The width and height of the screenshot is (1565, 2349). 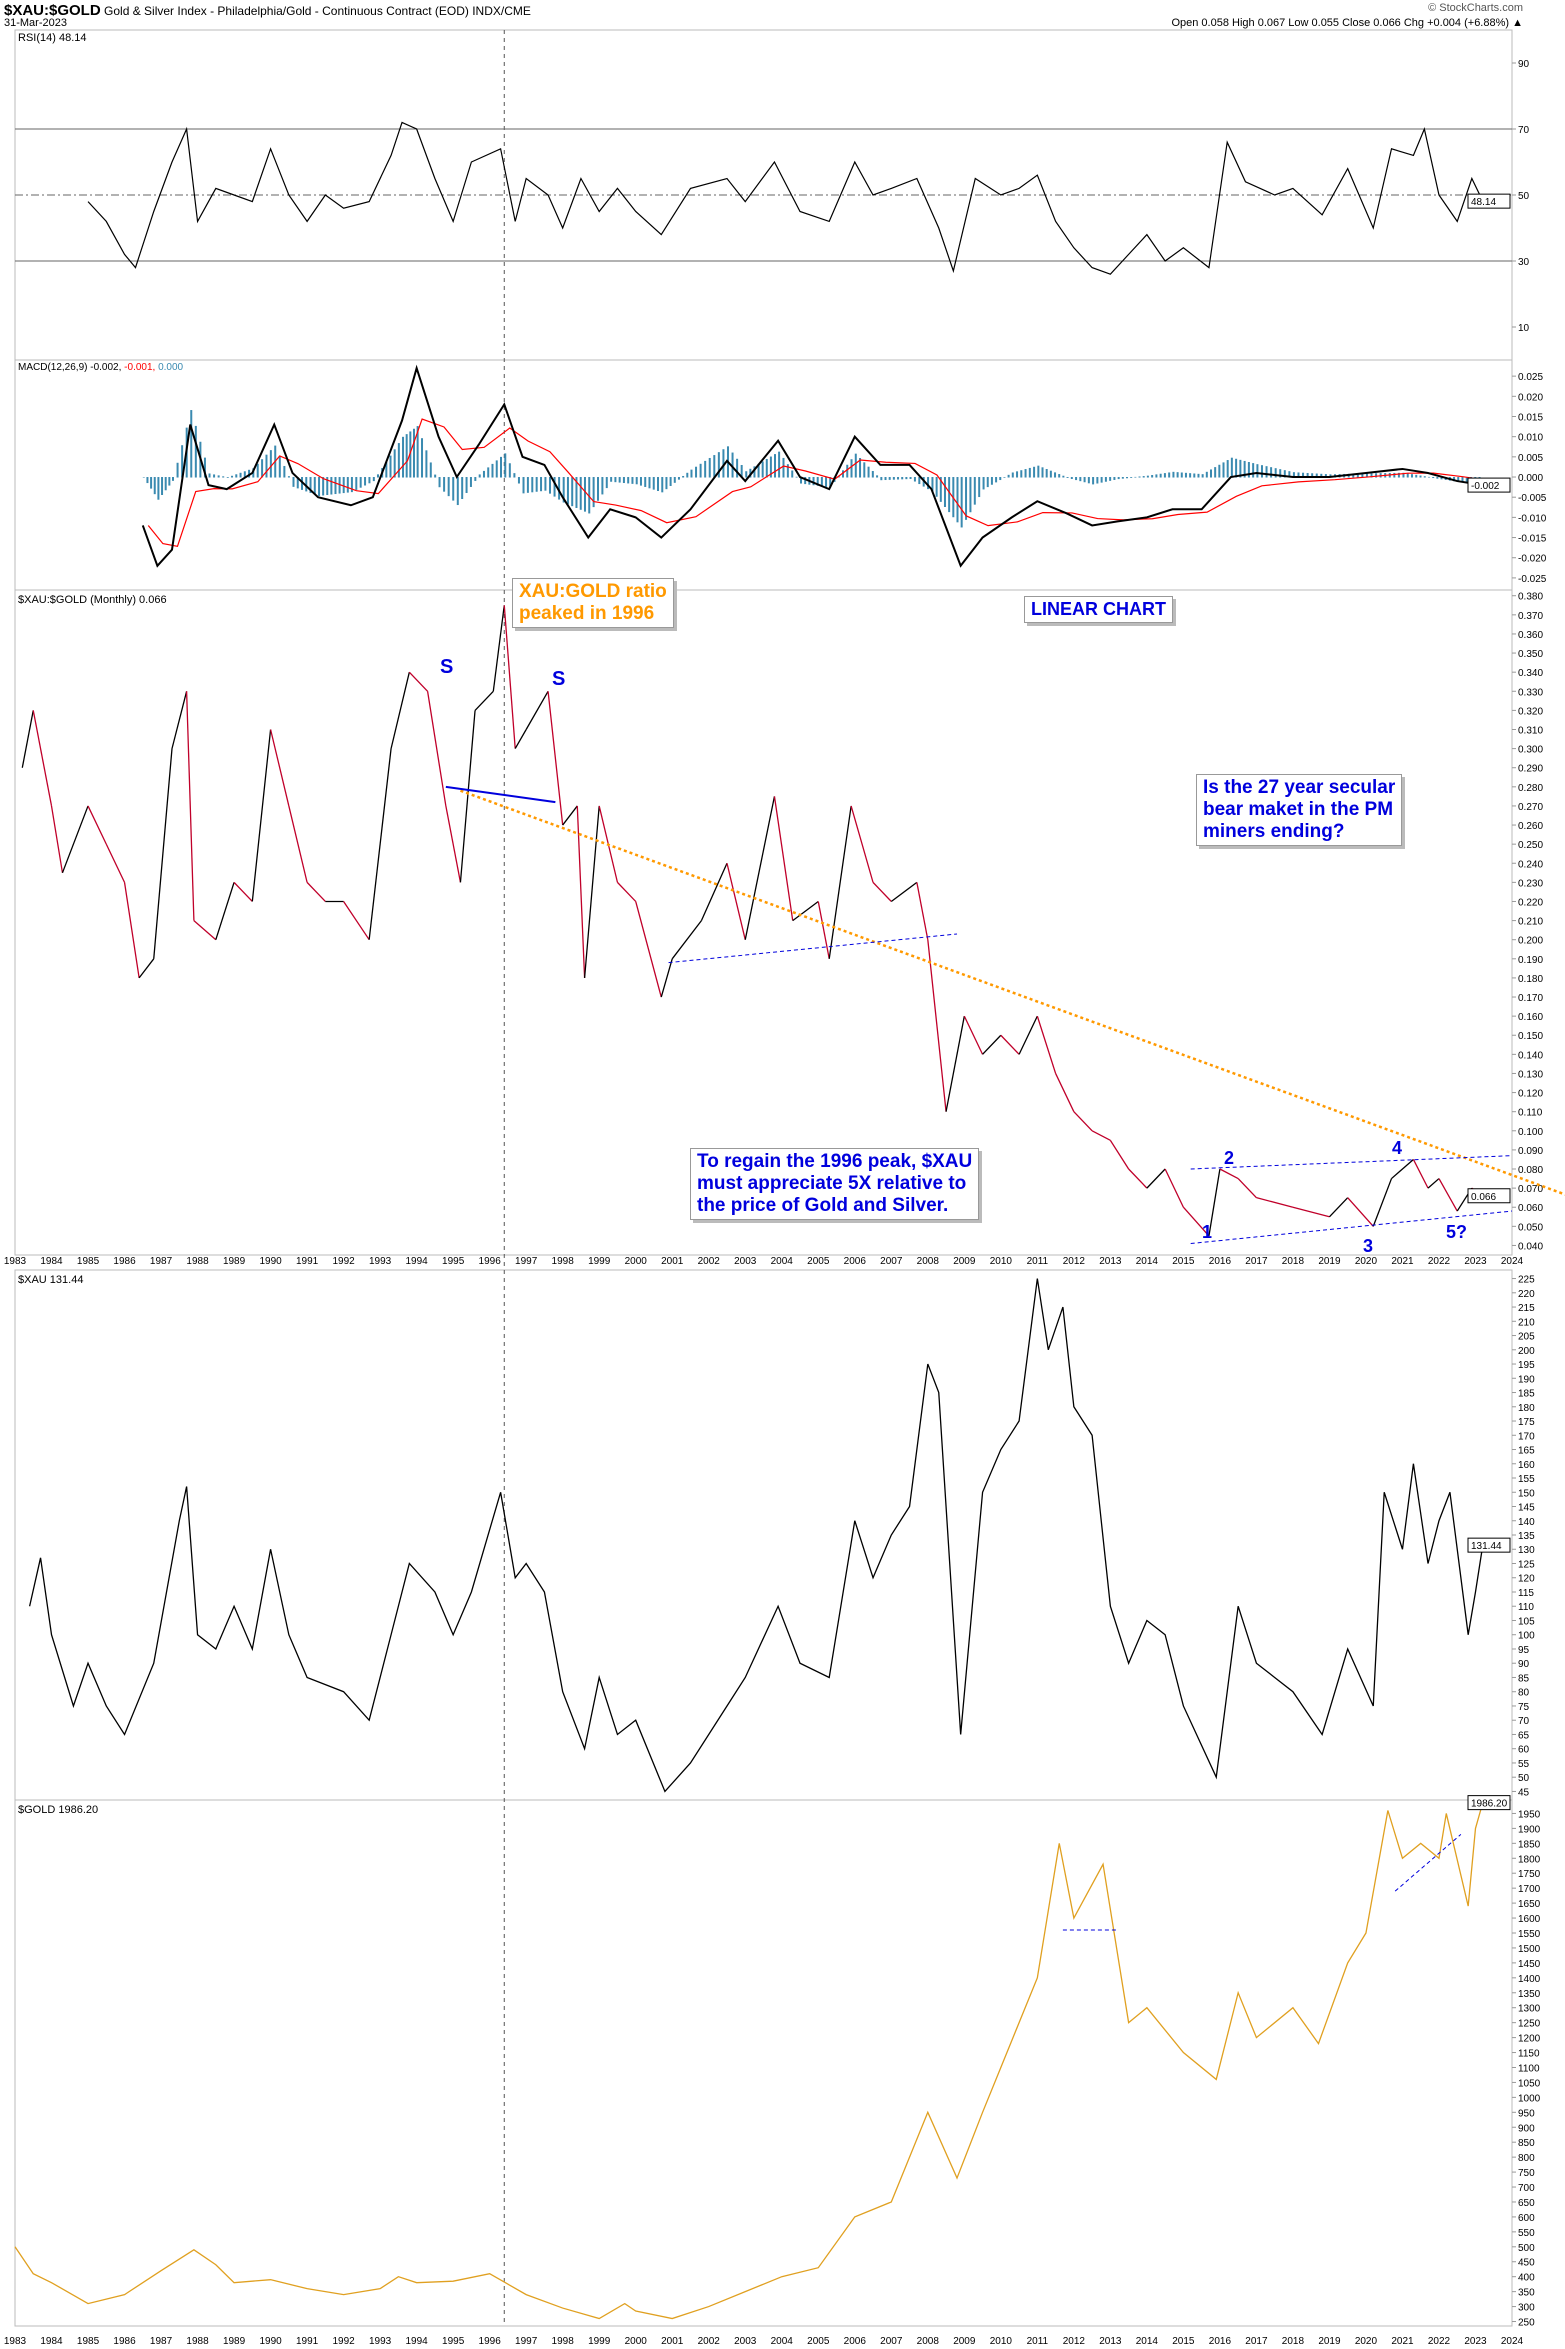 I want to click on x-tick-label: 2002, so click(x=709, y=2341).